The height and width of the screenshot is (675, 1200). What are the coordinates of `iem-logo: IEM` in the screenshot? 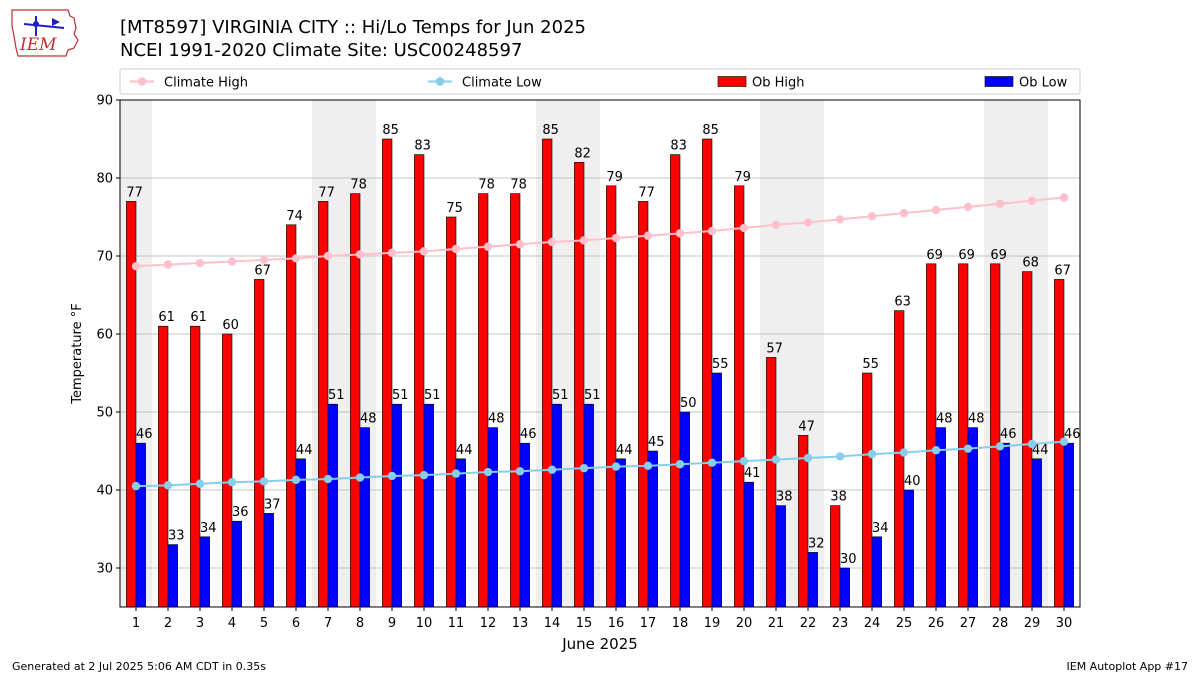 It's located at (46, 35).